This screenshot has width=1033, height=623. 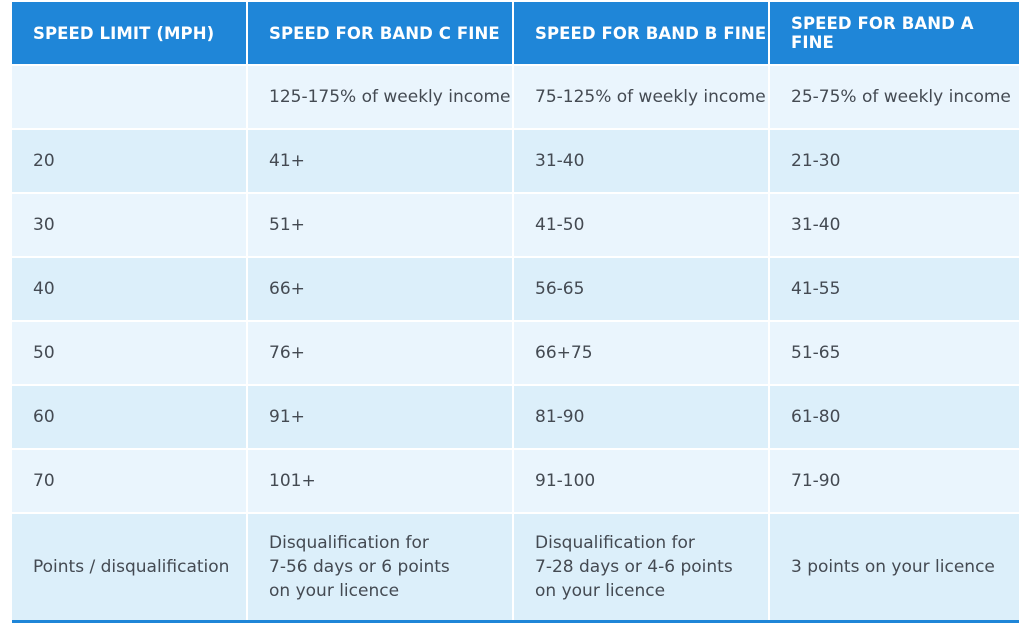 What do you see at coordinates (641, 96) in the screenshot?
I see `table-cell: 75-125% of weekly income` at bounding box center [641, 96].